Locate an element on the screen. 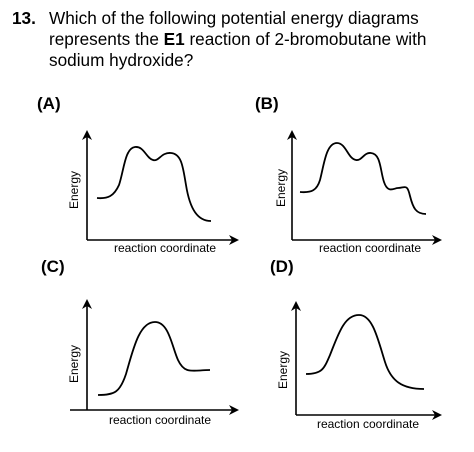 The image size is (474, 452). question-number: 13. is located at coordinates (24, 18).